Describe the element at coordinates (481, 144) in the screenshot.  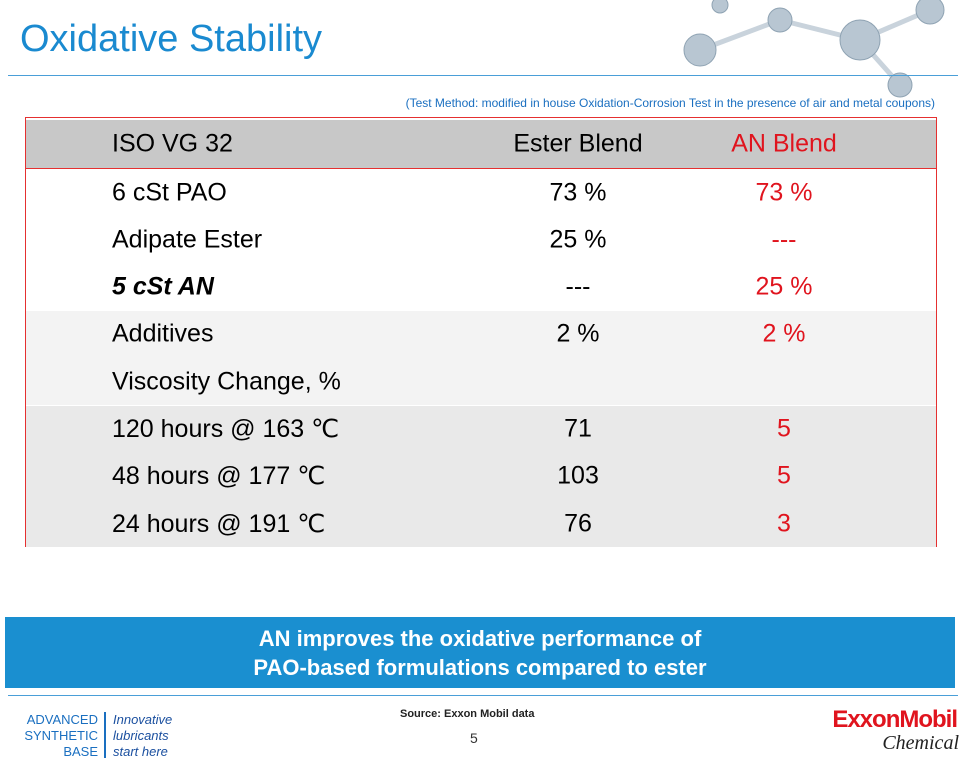
I see `header-row: ISO VG 32 Ester Blend AN Blend` at that location.